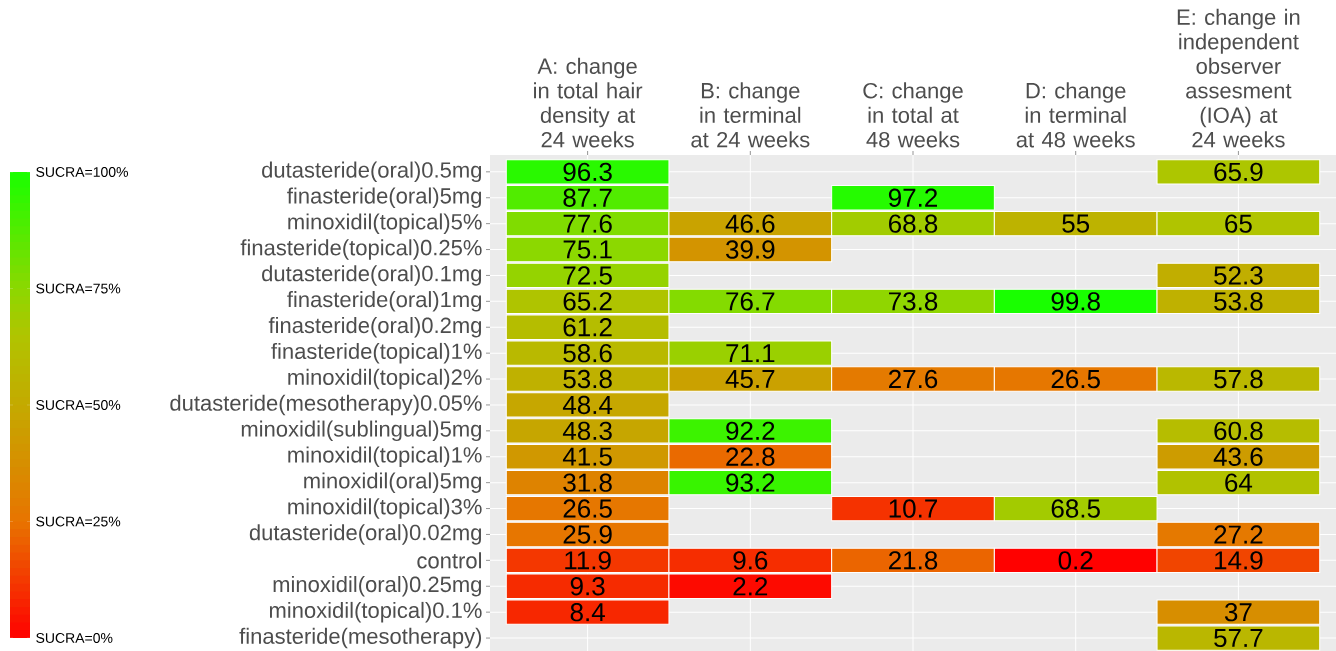  Describe the element at coordinates (385, 223) in the screenshot. I see `y-tick-label: minoxidil(topical)5%` at that location.